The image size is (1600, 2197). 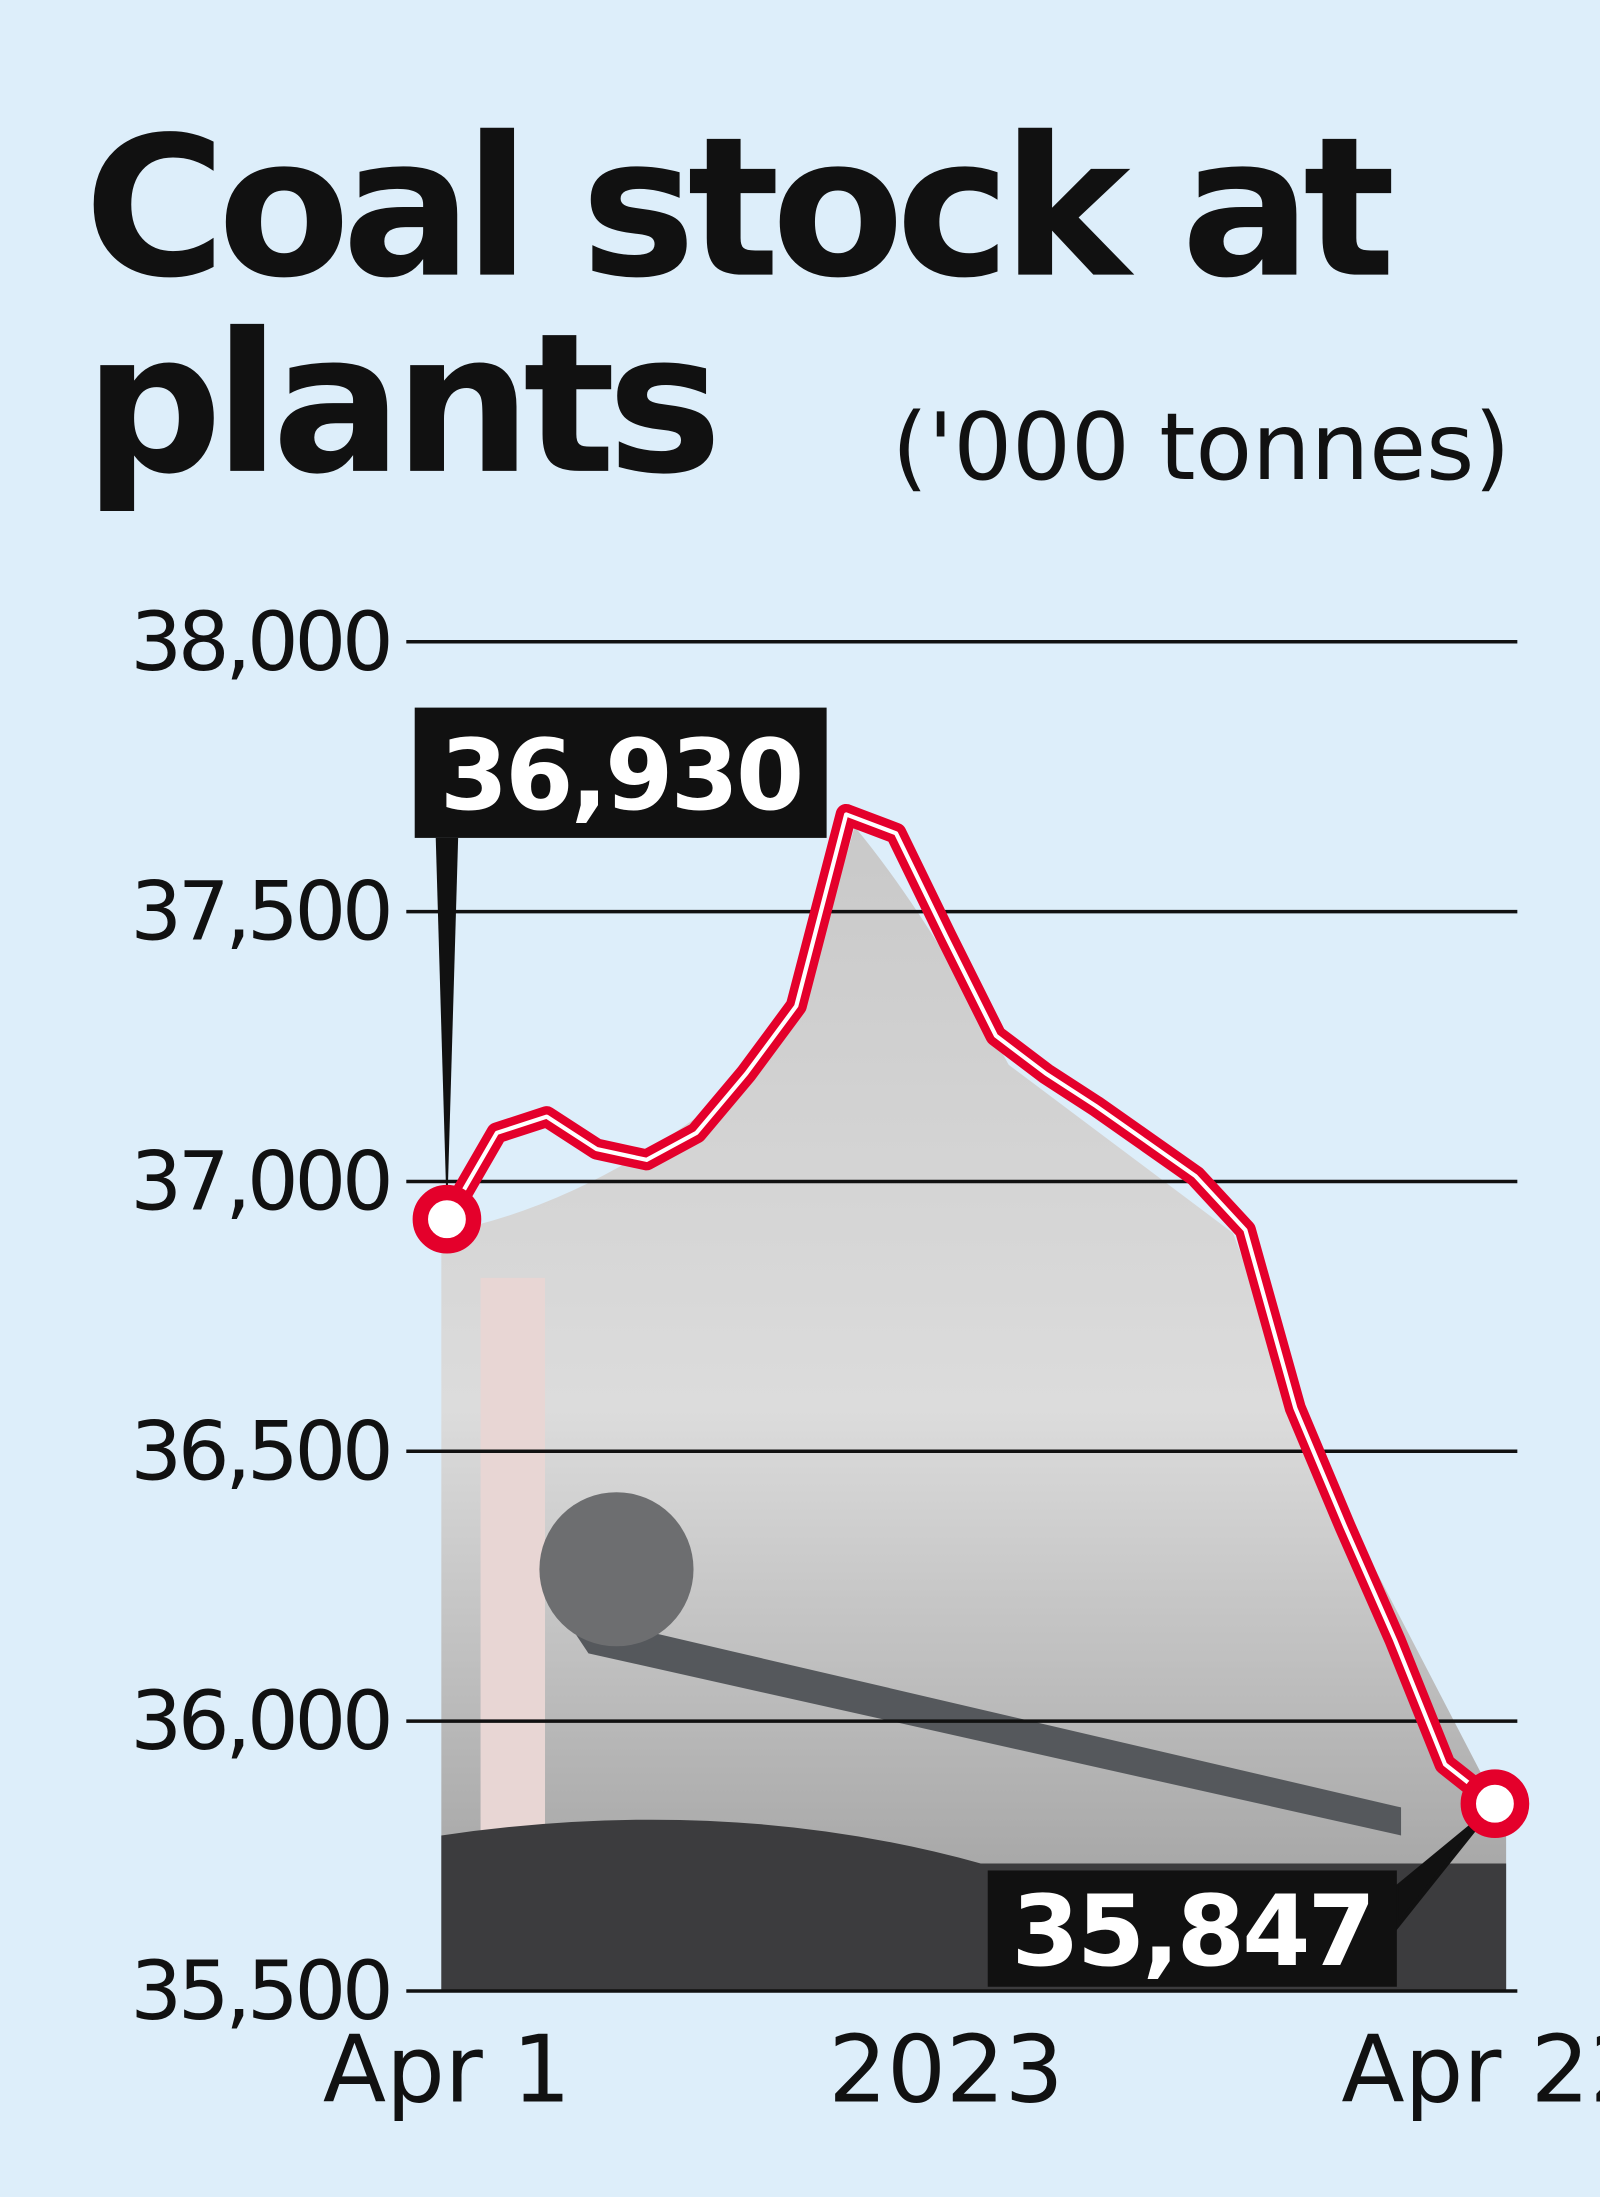 What do you see at coordinates (616, 1569) in the screenshot?
I see `wheel` at bounding box center [616, 1569].